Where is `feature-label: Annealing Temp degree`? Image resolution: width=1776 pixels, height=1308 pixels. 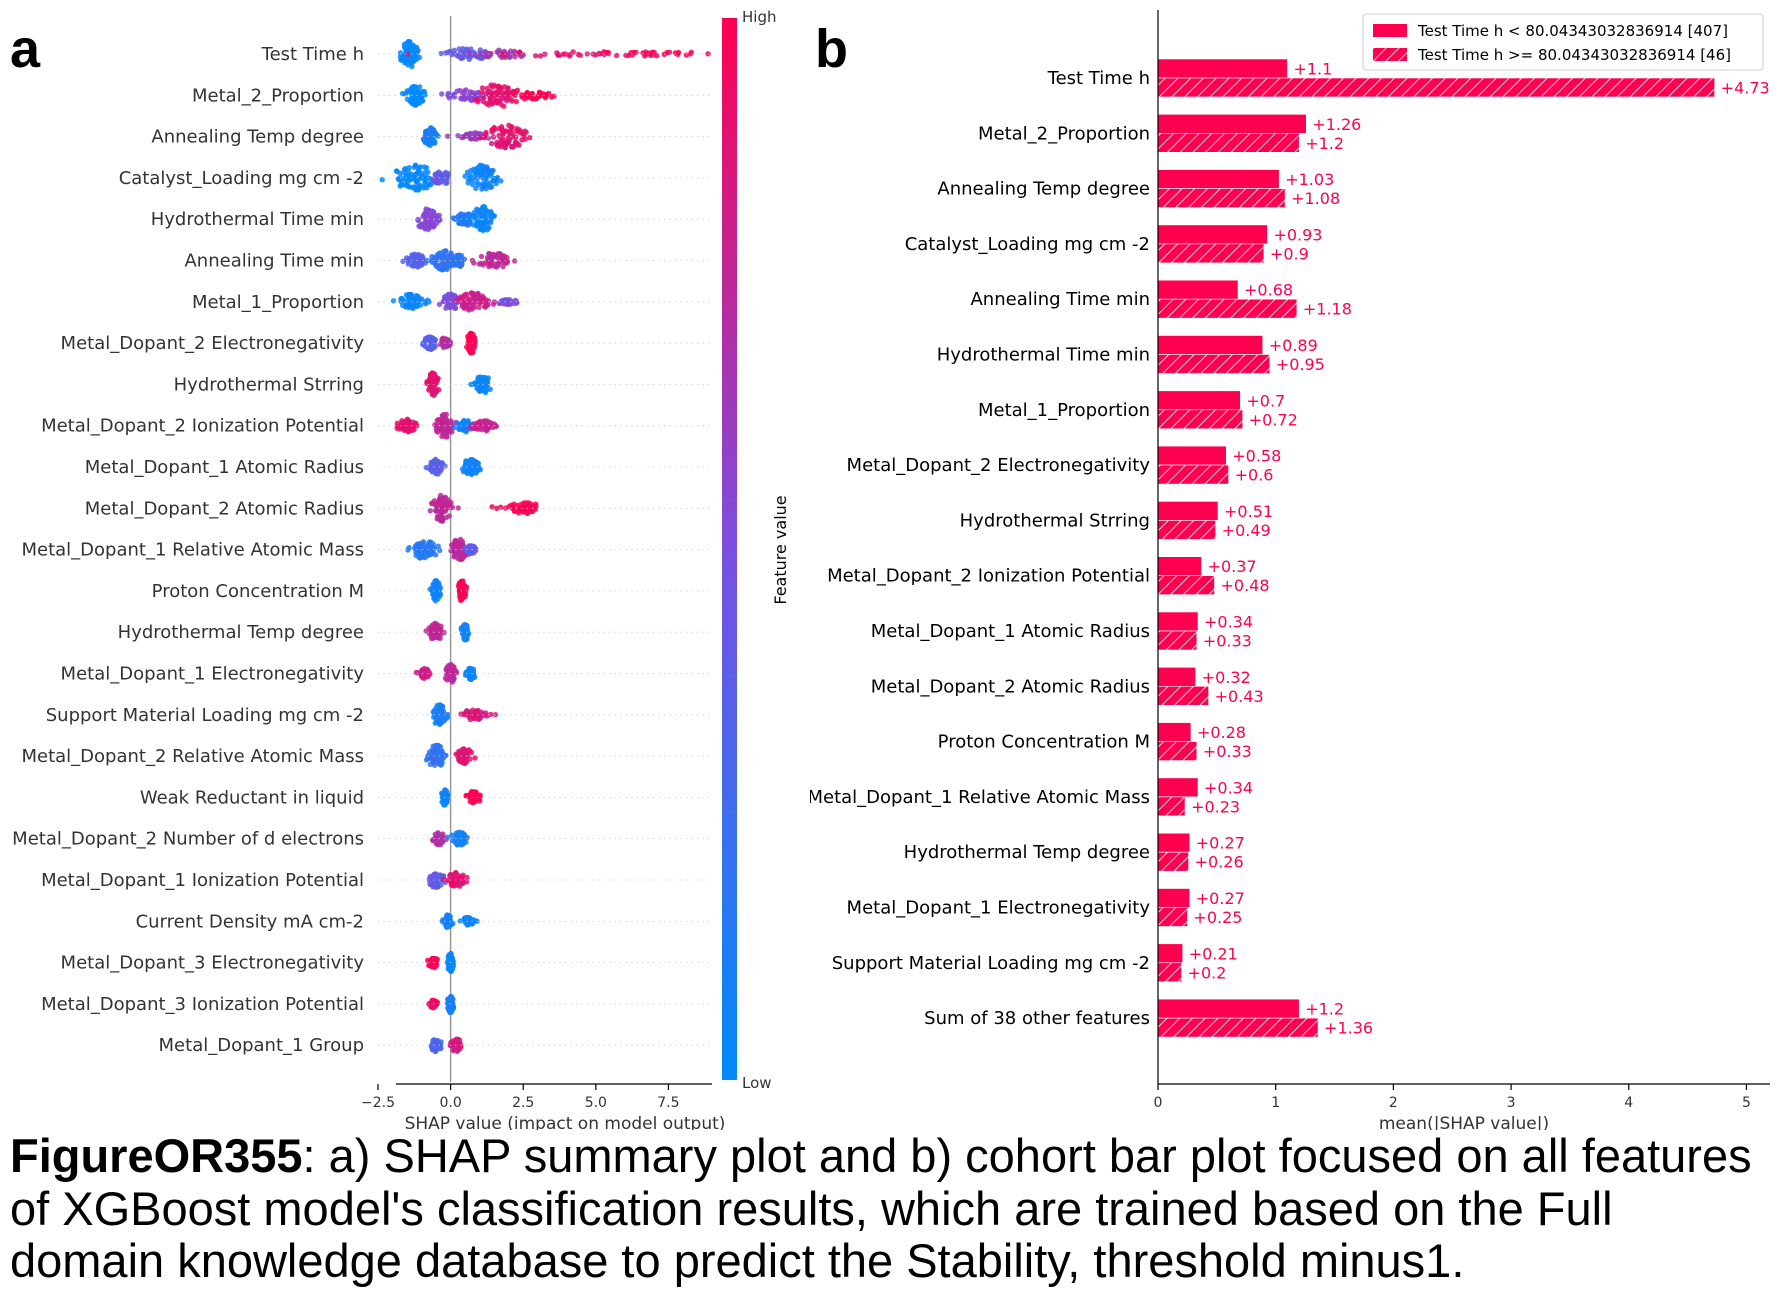
feature-label: Annealing Temp degree is located at coordinates (257, 137).